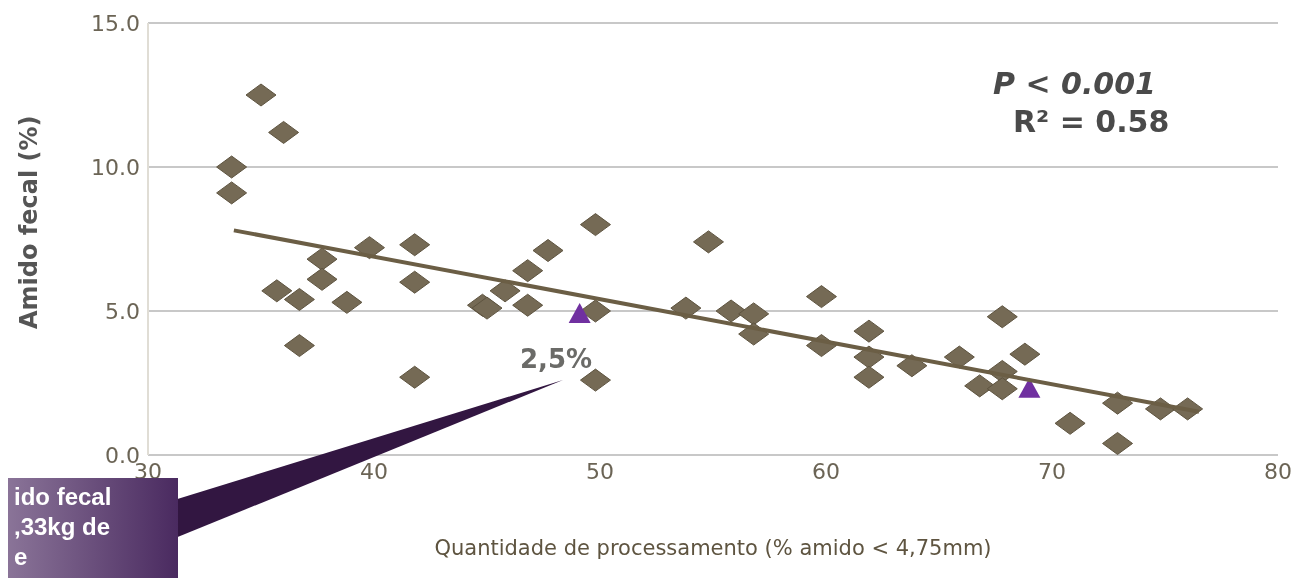 The height and width of the screenshot is (578, 1307). Describe the element at coordinates (28, 222) in the screenshot. I see `y-axis-title: Amido fecal (%)` at that location.